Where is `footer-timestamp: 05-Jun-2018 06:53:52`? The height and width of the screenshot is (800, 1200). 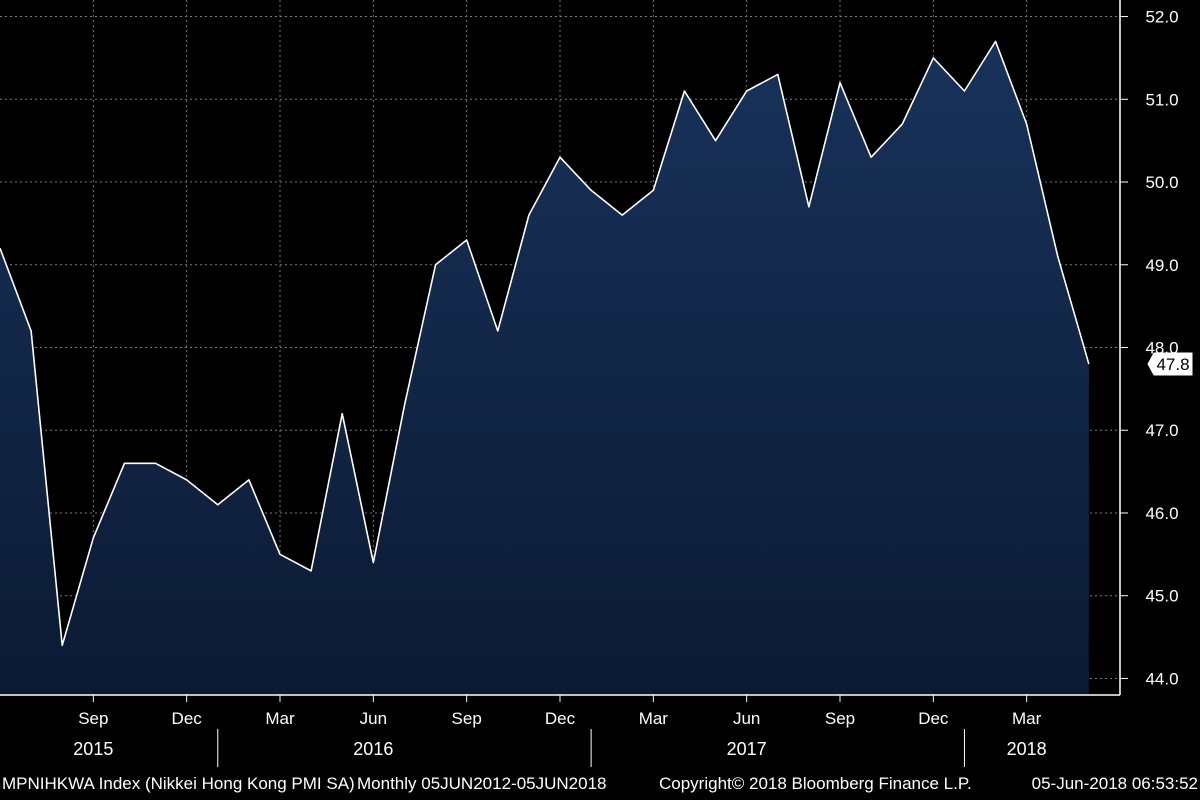 footer-timestamp: 05-Jun-2018 06:53:52 is located at coordinates (1115, 783).